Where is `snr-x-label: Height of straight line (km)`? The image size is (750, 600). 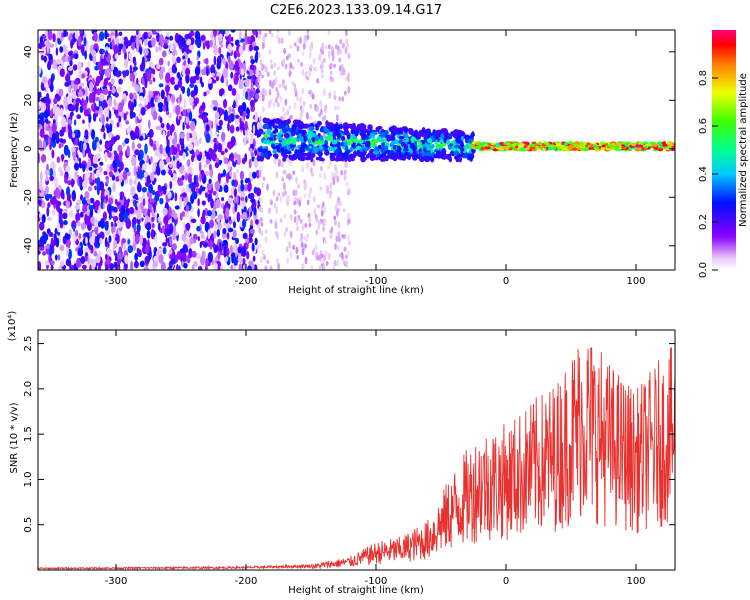
snr-x-label: Height of straight line (km) is located at coordinates (356, 590).